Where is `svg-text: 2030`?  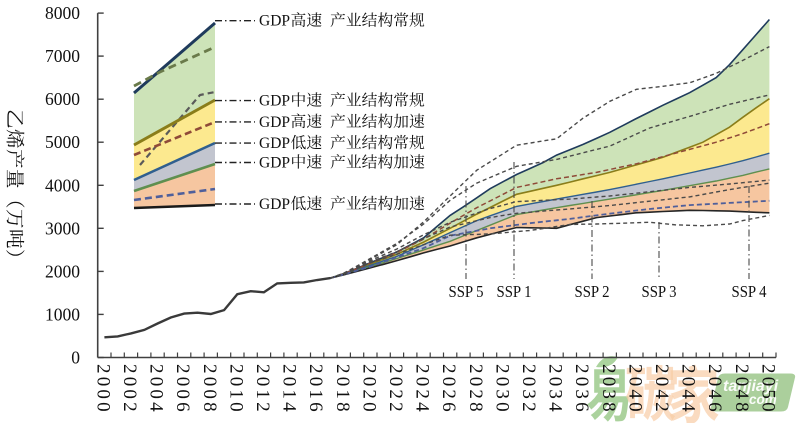
svg-text: 2030 is located at coordinates (501, 389).